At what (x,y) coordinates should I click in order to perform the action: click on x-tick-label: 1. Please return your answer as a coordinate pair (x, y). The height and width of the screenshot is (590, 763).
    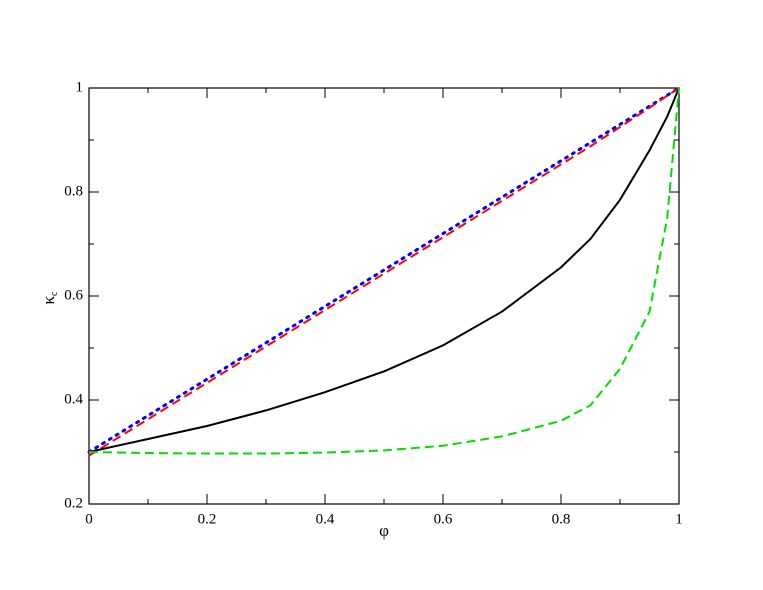
    Looking at the image, I should click on (679, 519).